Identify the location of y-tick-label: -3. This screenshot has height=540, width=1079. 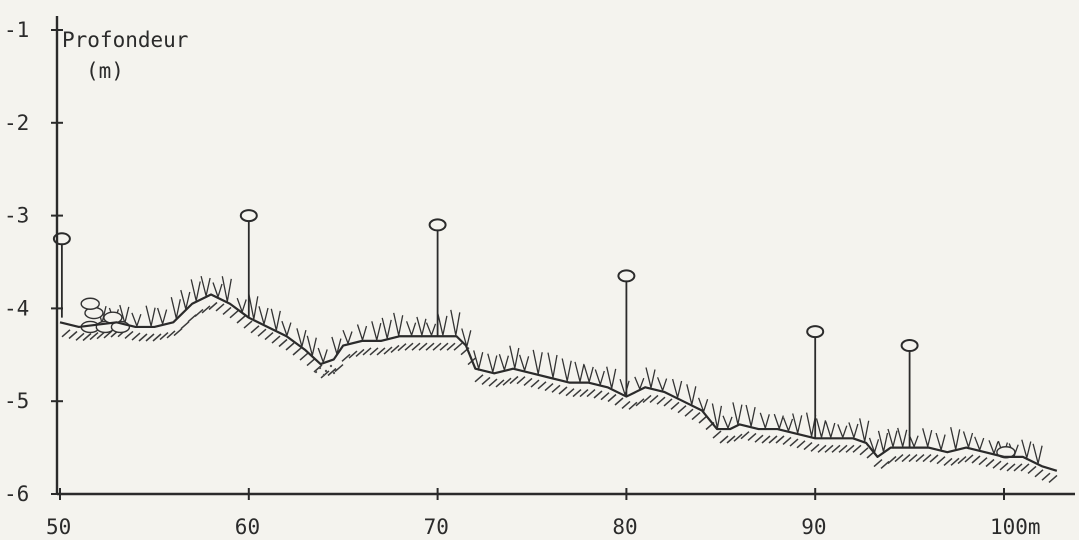
(16, 216).